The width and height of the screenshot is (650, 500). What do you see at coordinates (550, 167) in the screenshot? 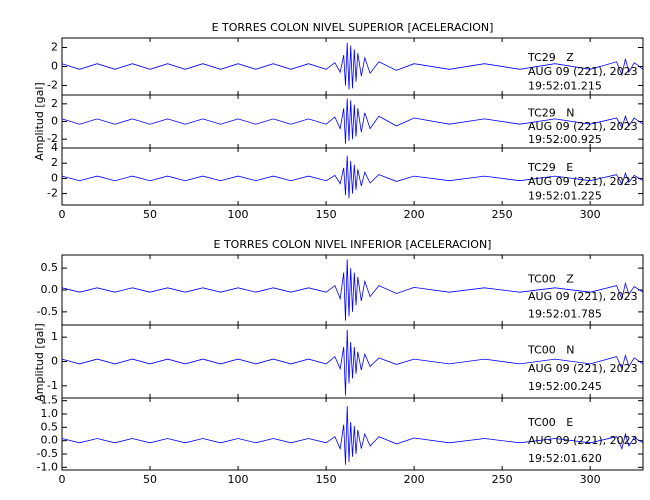
I see `station-label: TC29 E` at bounding box center [550, 167].